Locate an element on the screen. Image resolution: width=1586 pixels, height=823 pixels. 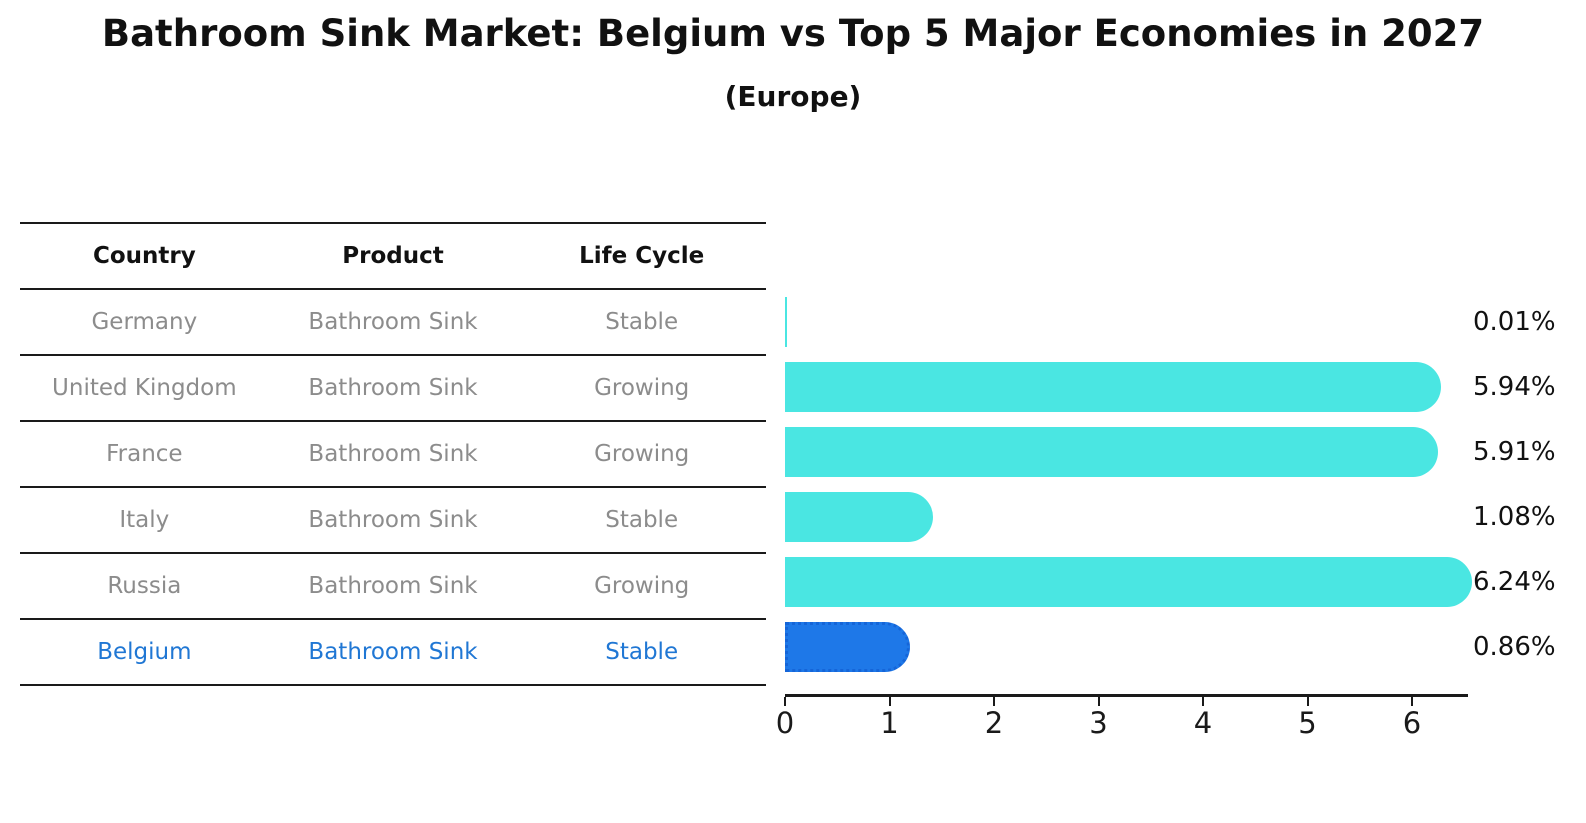
bar-value-label-belgium: 0.86% is located at coordinates (1514, 647).